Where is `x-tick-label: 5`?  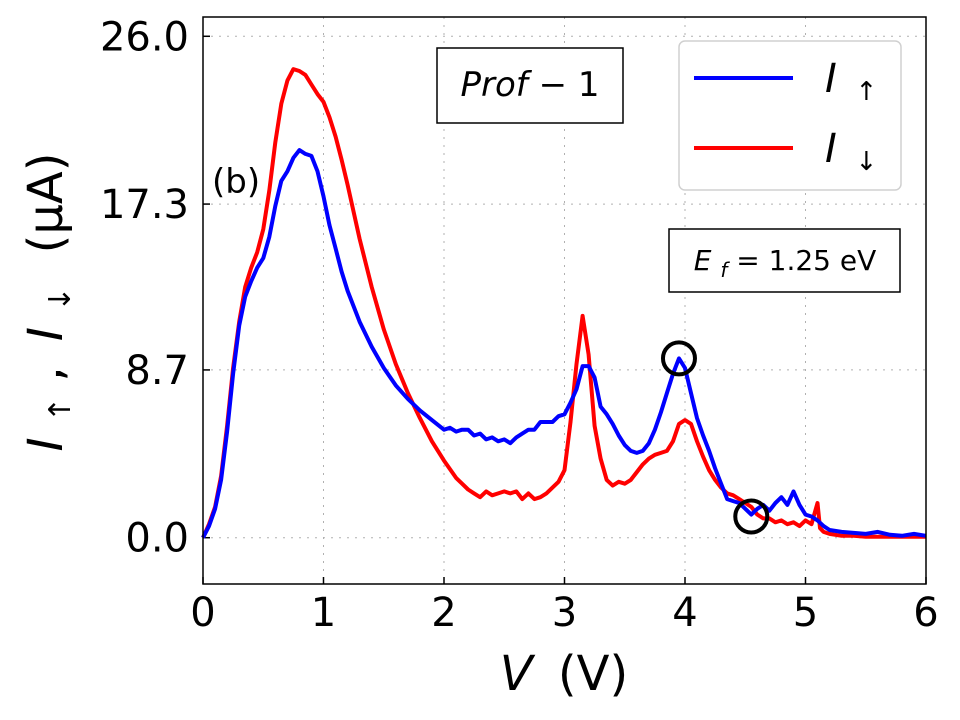
x-tick-label: 5 is located at coordinates (805, 613).